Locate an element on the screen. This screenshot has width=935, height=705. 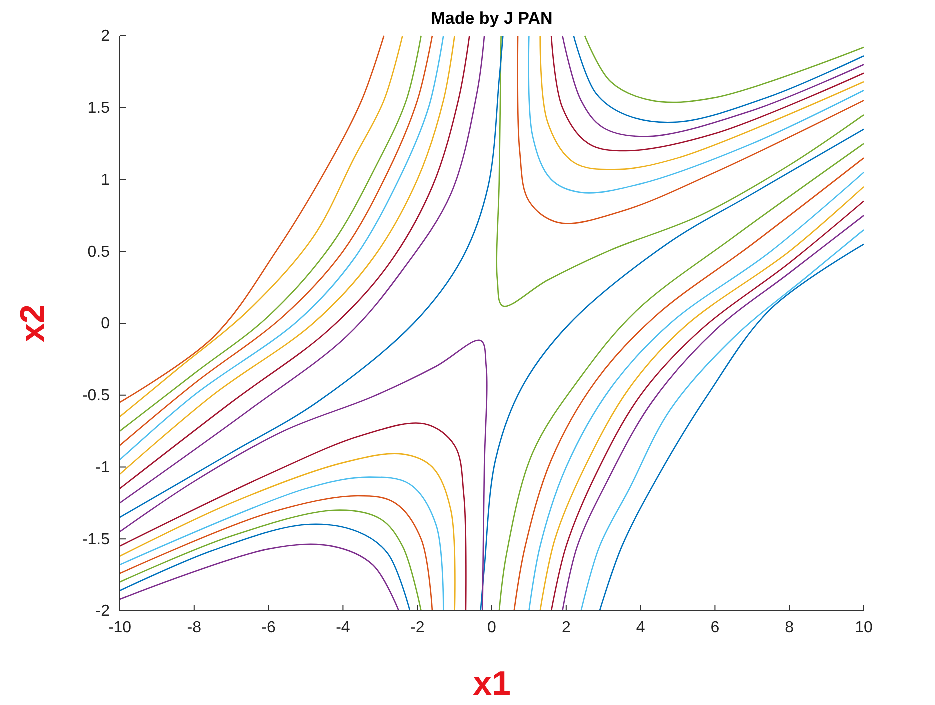
y-tick-label: 2 is located at coordinates (105, 37).